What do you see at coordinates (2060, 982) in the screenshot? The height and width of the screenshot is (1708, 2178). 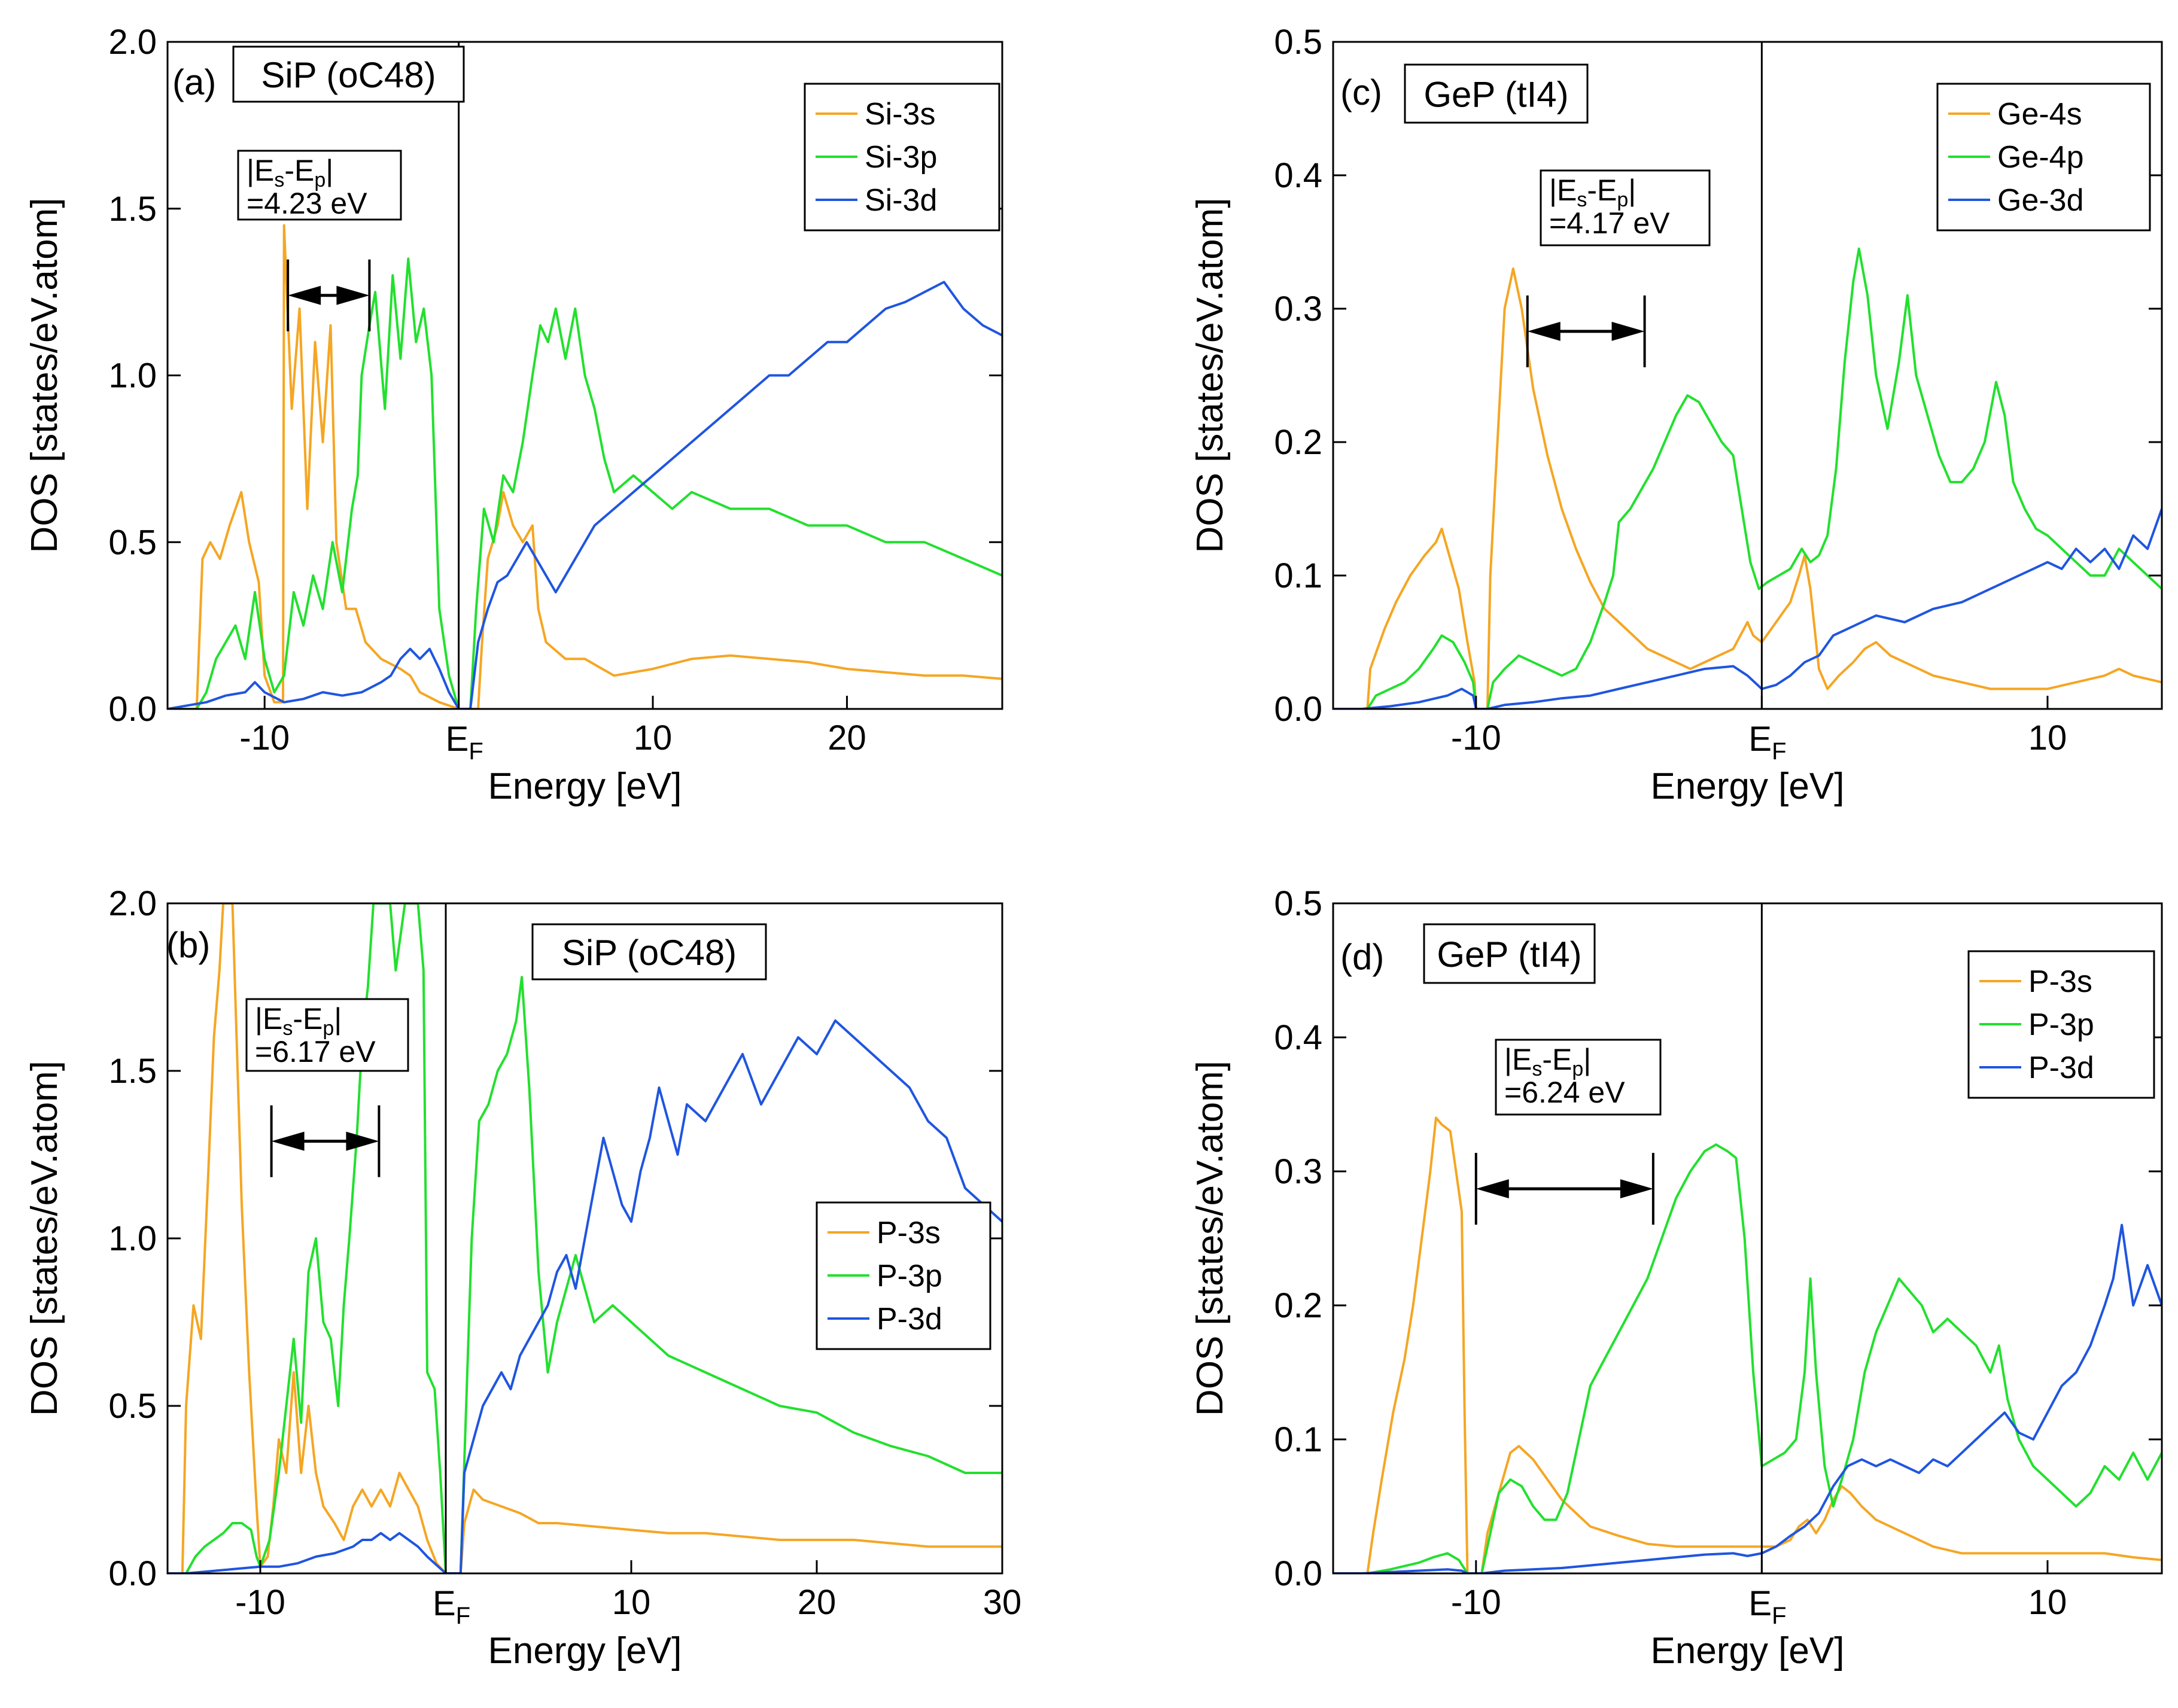 I see `legend-label-p-3s: P-3s` at bounding box center [2060, 982].